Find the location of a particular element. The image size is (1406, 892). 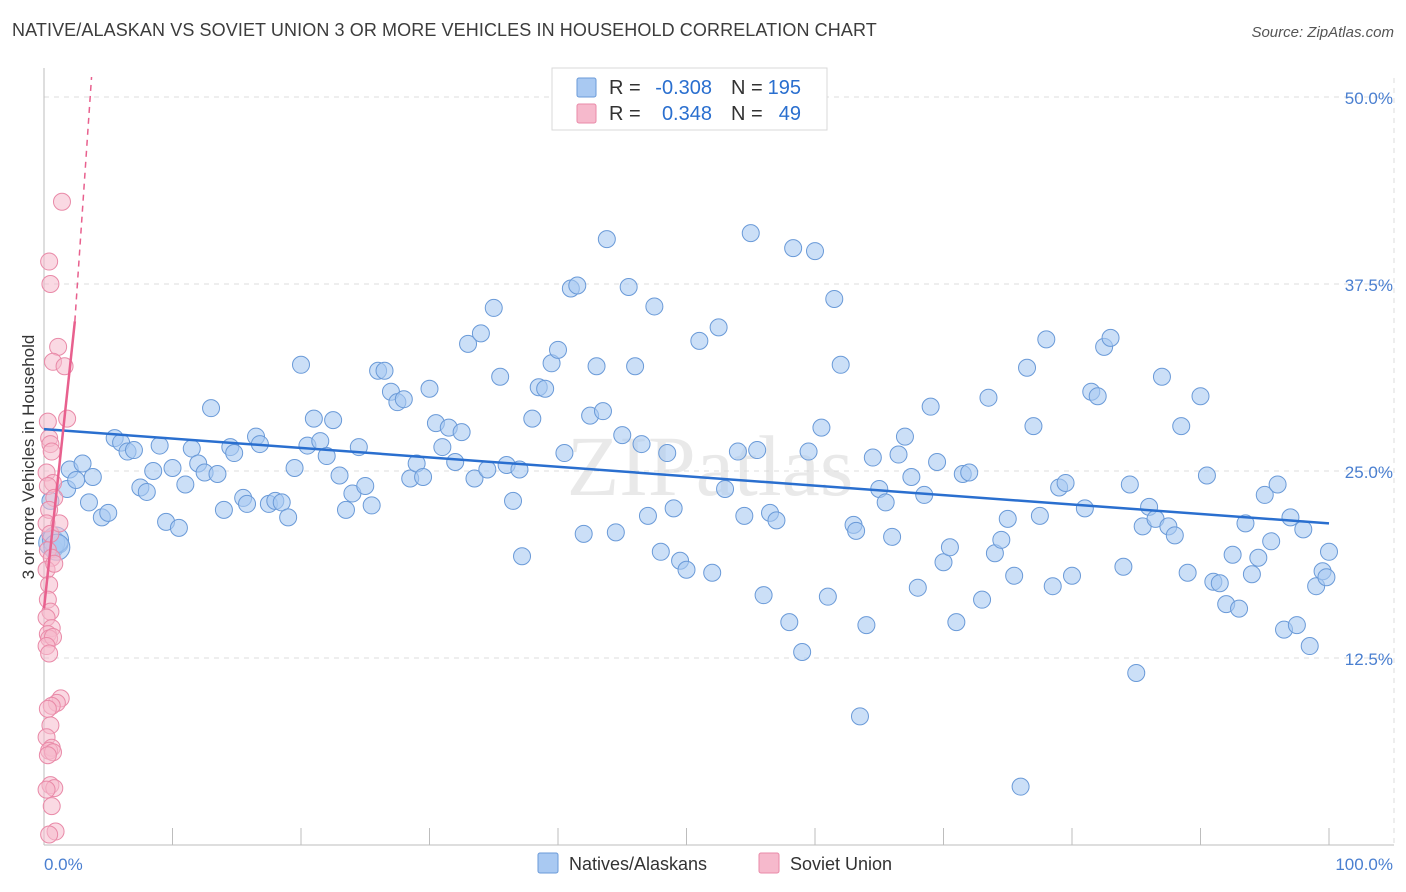

legend-r-label: R = is located at coordinates (625, 88).